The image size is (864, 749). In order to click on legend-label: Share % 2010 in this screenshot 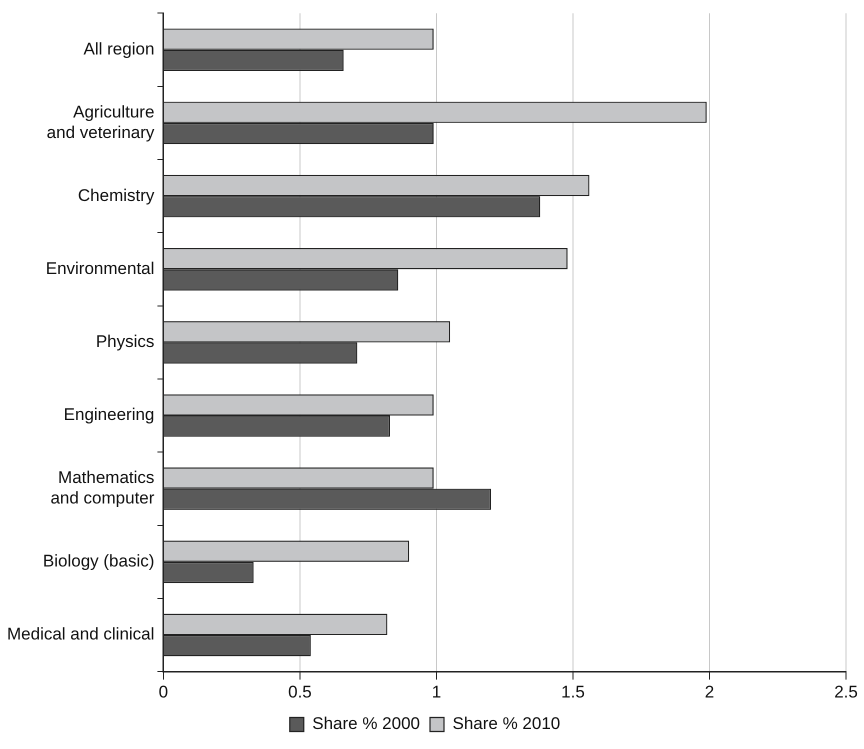, I will do `click(506, 724)`.